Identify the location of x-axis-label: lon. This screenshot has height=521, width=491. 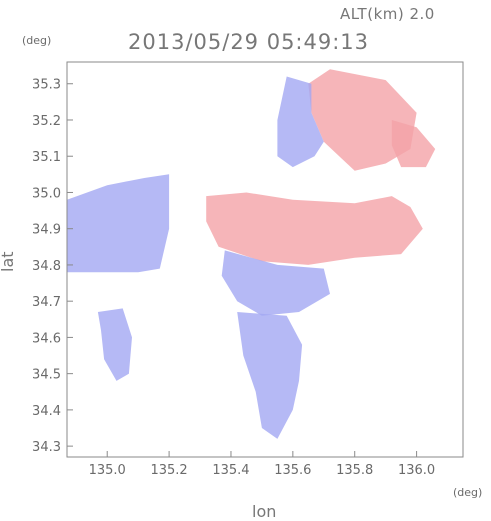
(264, 511).